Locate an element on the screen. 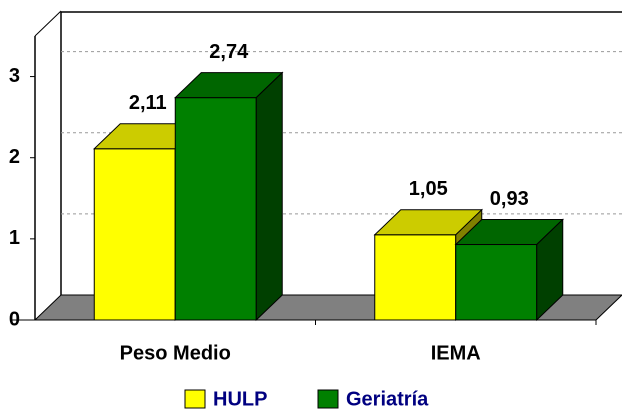 The height and width of the screenshot is (417, 622). value-label: 0,93 is located at coordinates (509, 199).